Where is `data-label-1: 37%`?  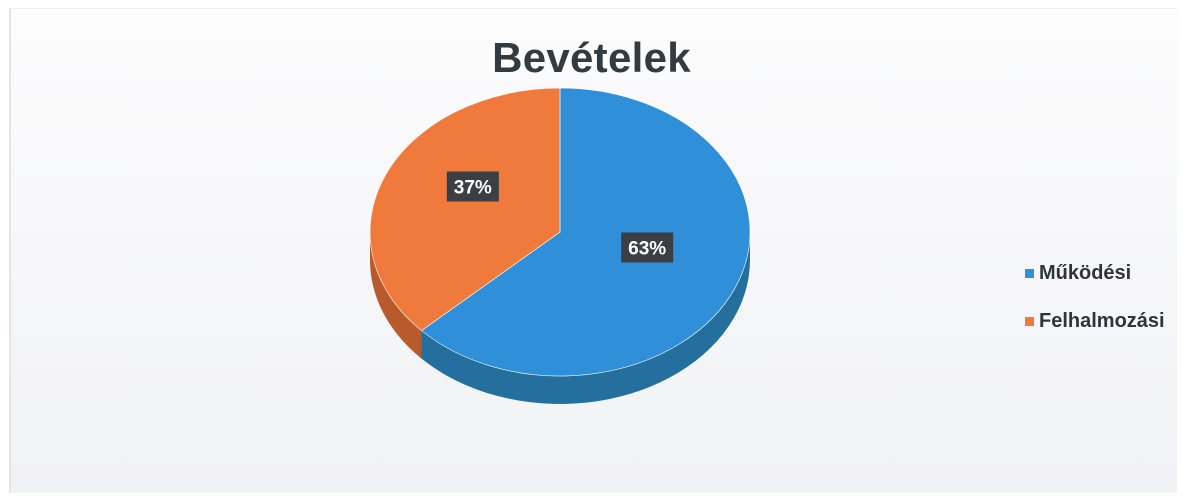 data-label-1: 37% is located at coordinates (473, 188).